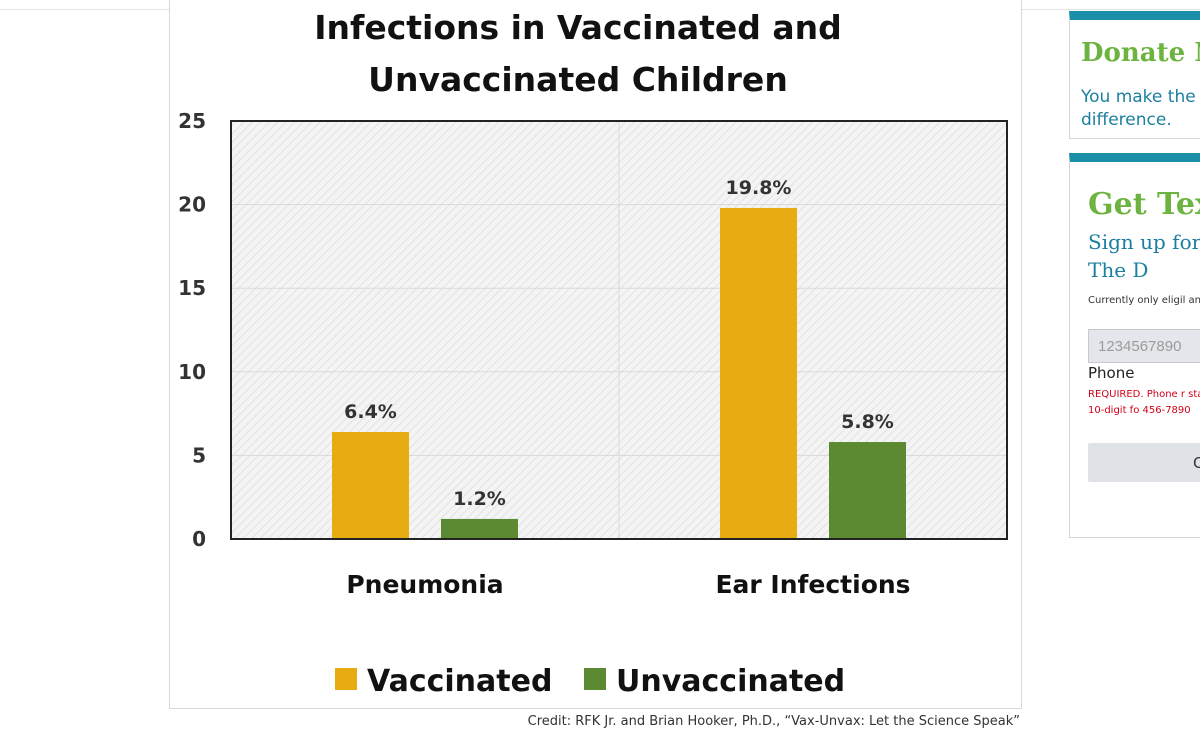 This screenshot has height=740, width=1200. Describe the element at coordinates (192, 205) in the screenshot. I see `y-tick-label: 20` at that location.